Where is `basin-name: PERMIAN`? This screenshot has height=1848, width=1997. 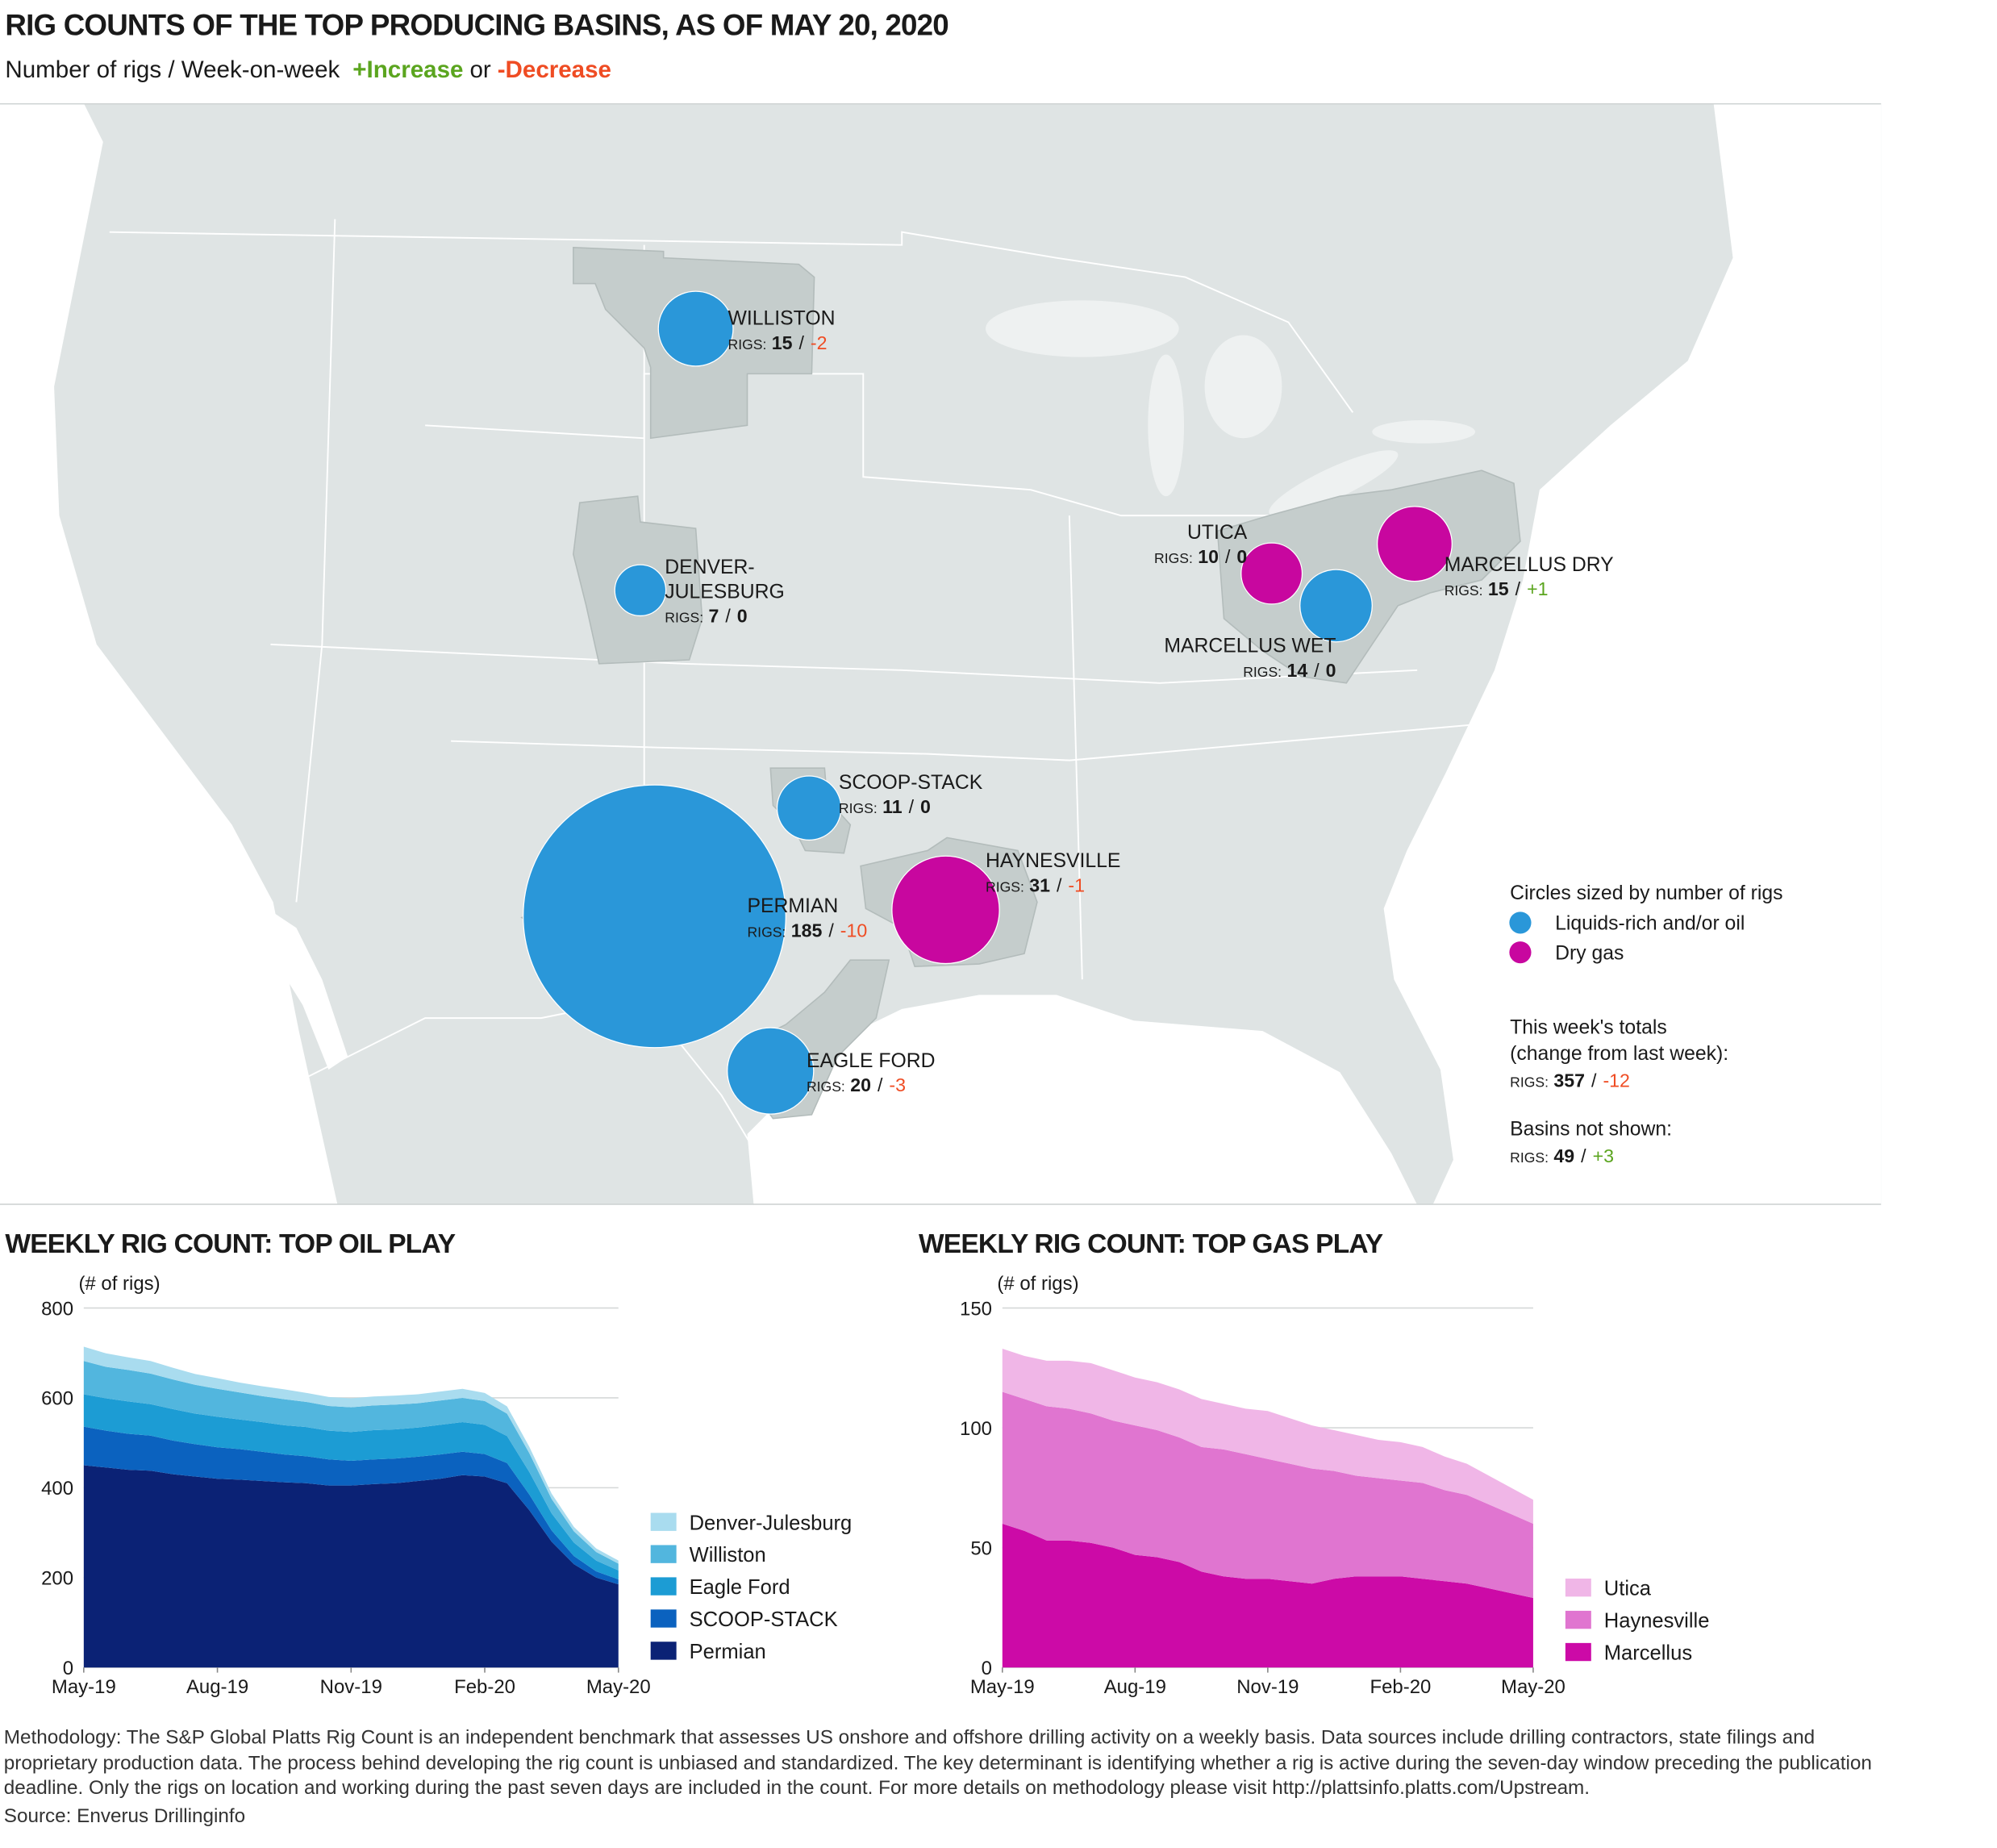
basin-name: PERMIAN is located at coordinates (793, 906).